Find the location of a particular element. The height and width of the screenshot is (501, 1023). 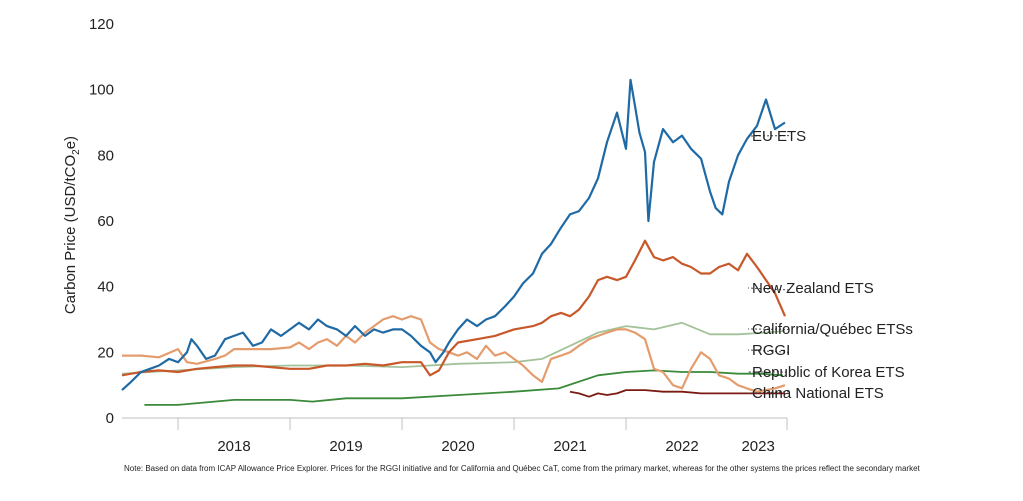

series-label: EU ETS is located at coordinates (779, 136).